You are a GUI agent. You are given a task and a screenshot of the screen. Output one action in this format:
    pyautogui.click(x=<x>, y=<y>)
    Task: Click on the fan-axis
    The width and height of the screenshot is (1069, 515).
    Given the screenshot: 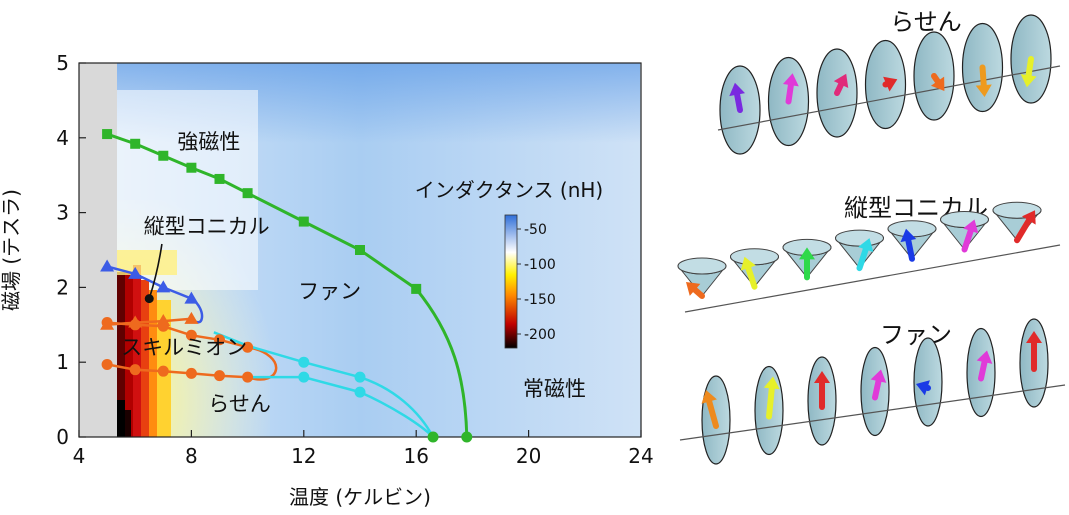 What is the action you would take?
    pyautogui.click(x=872, y=412)
    